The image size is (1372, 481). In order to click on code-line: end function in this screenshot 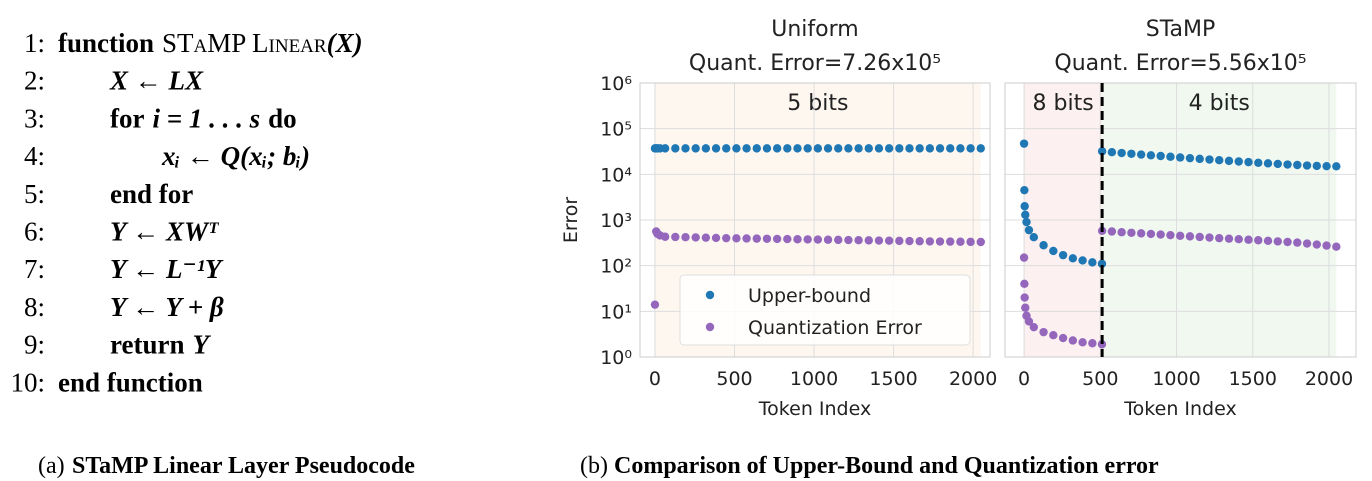, I will do `click(130, 382)`.